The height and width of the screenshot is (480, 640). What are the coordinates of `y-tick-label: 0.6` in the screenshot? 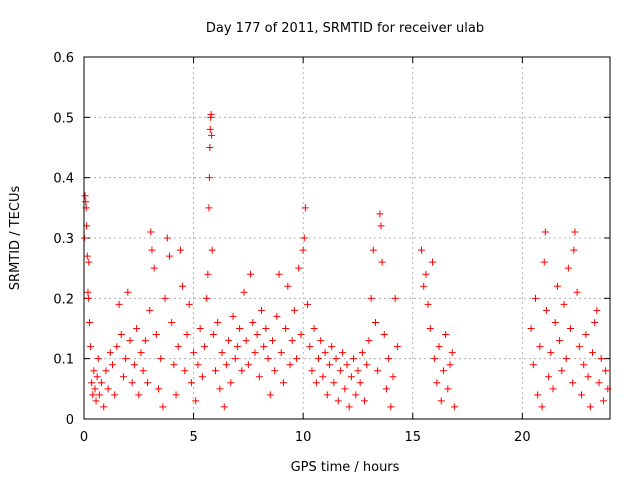 It's located at (63, 58).